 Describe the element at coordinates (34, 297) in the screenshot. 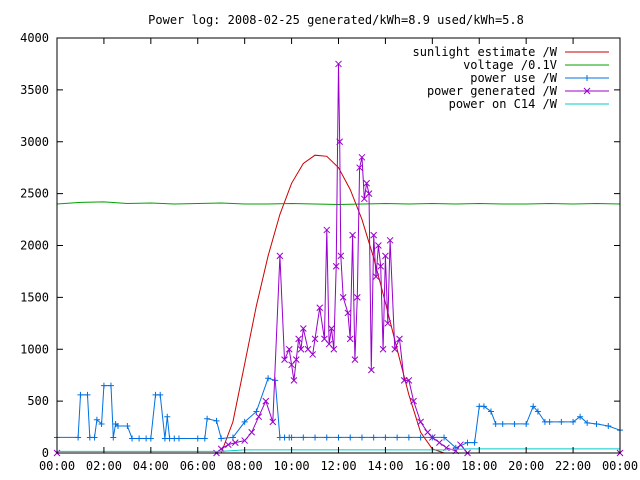

I see `y-tick-label: 1500` at that location.